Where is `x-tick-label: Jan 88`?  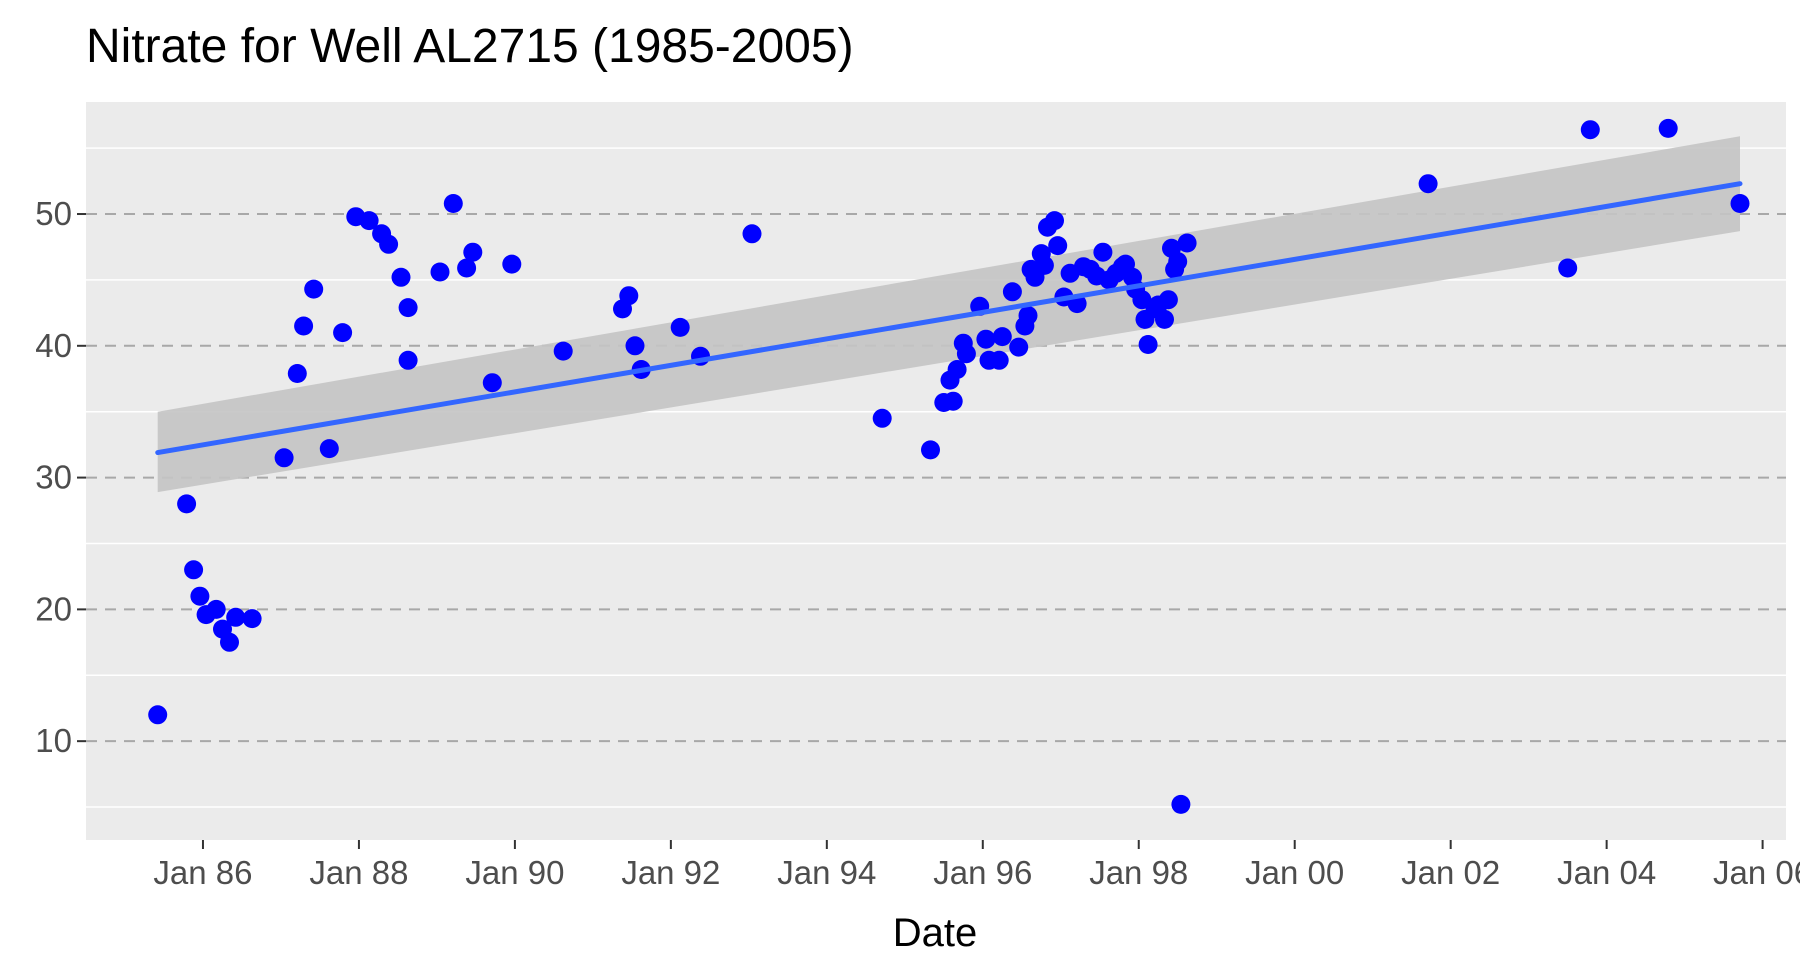 x-tick-label: Jan 88 is located at coordinates (358, 872).